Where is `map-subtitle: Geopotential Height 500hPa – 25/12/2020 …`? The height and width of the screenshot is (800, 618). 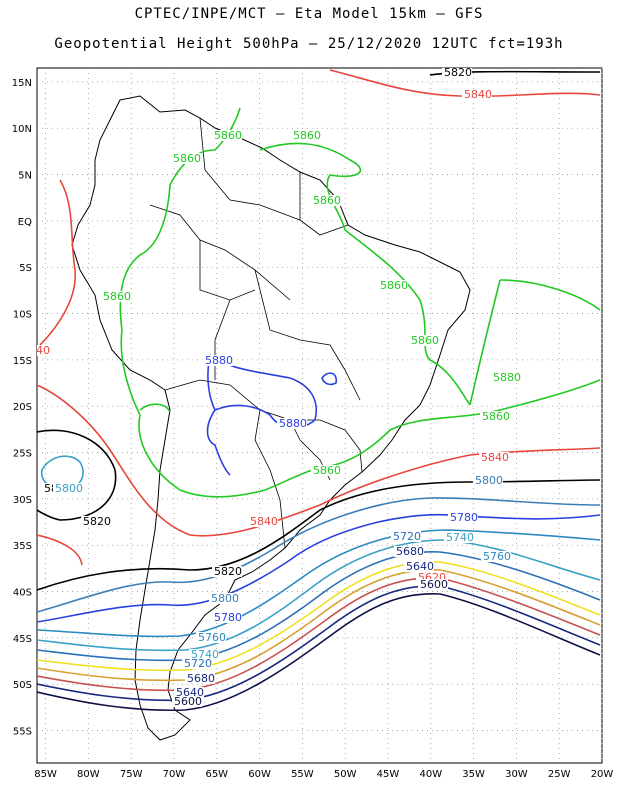
map-subtitle: Geopotential Height 500hPa – 25/12/2020 … is located at coordinates (309, 44).